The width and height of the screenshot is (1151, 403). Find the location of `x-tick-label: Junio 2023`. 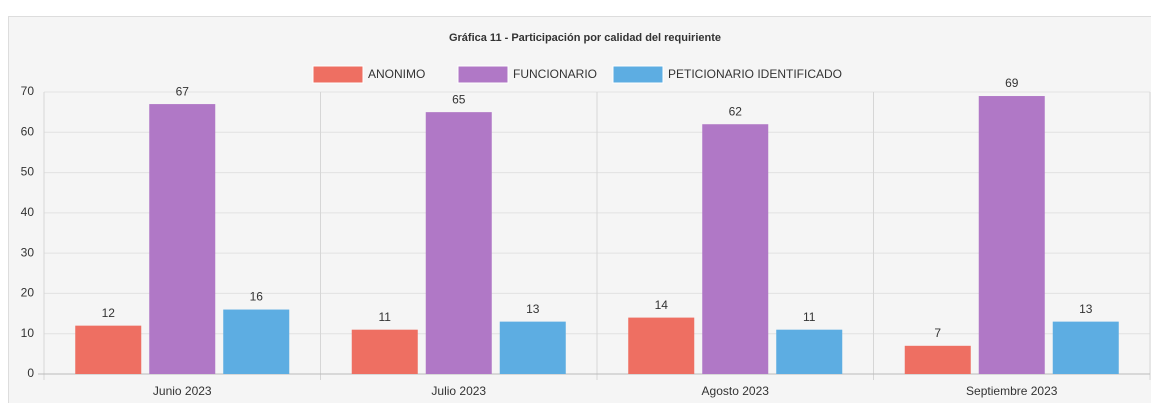

x-tick-label: Junio 2023 is located at coordinates (182, 391).